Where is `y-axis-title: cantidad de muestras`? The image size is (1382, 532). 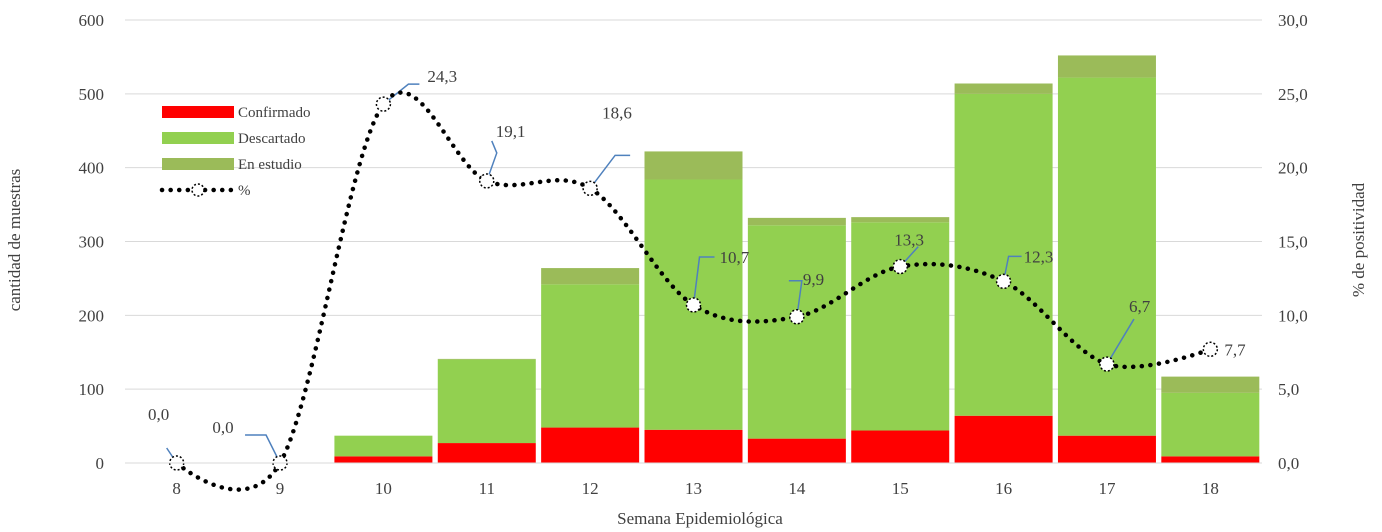
y-axis-title: cantidad de muestras is located at coordinates (14, 240).